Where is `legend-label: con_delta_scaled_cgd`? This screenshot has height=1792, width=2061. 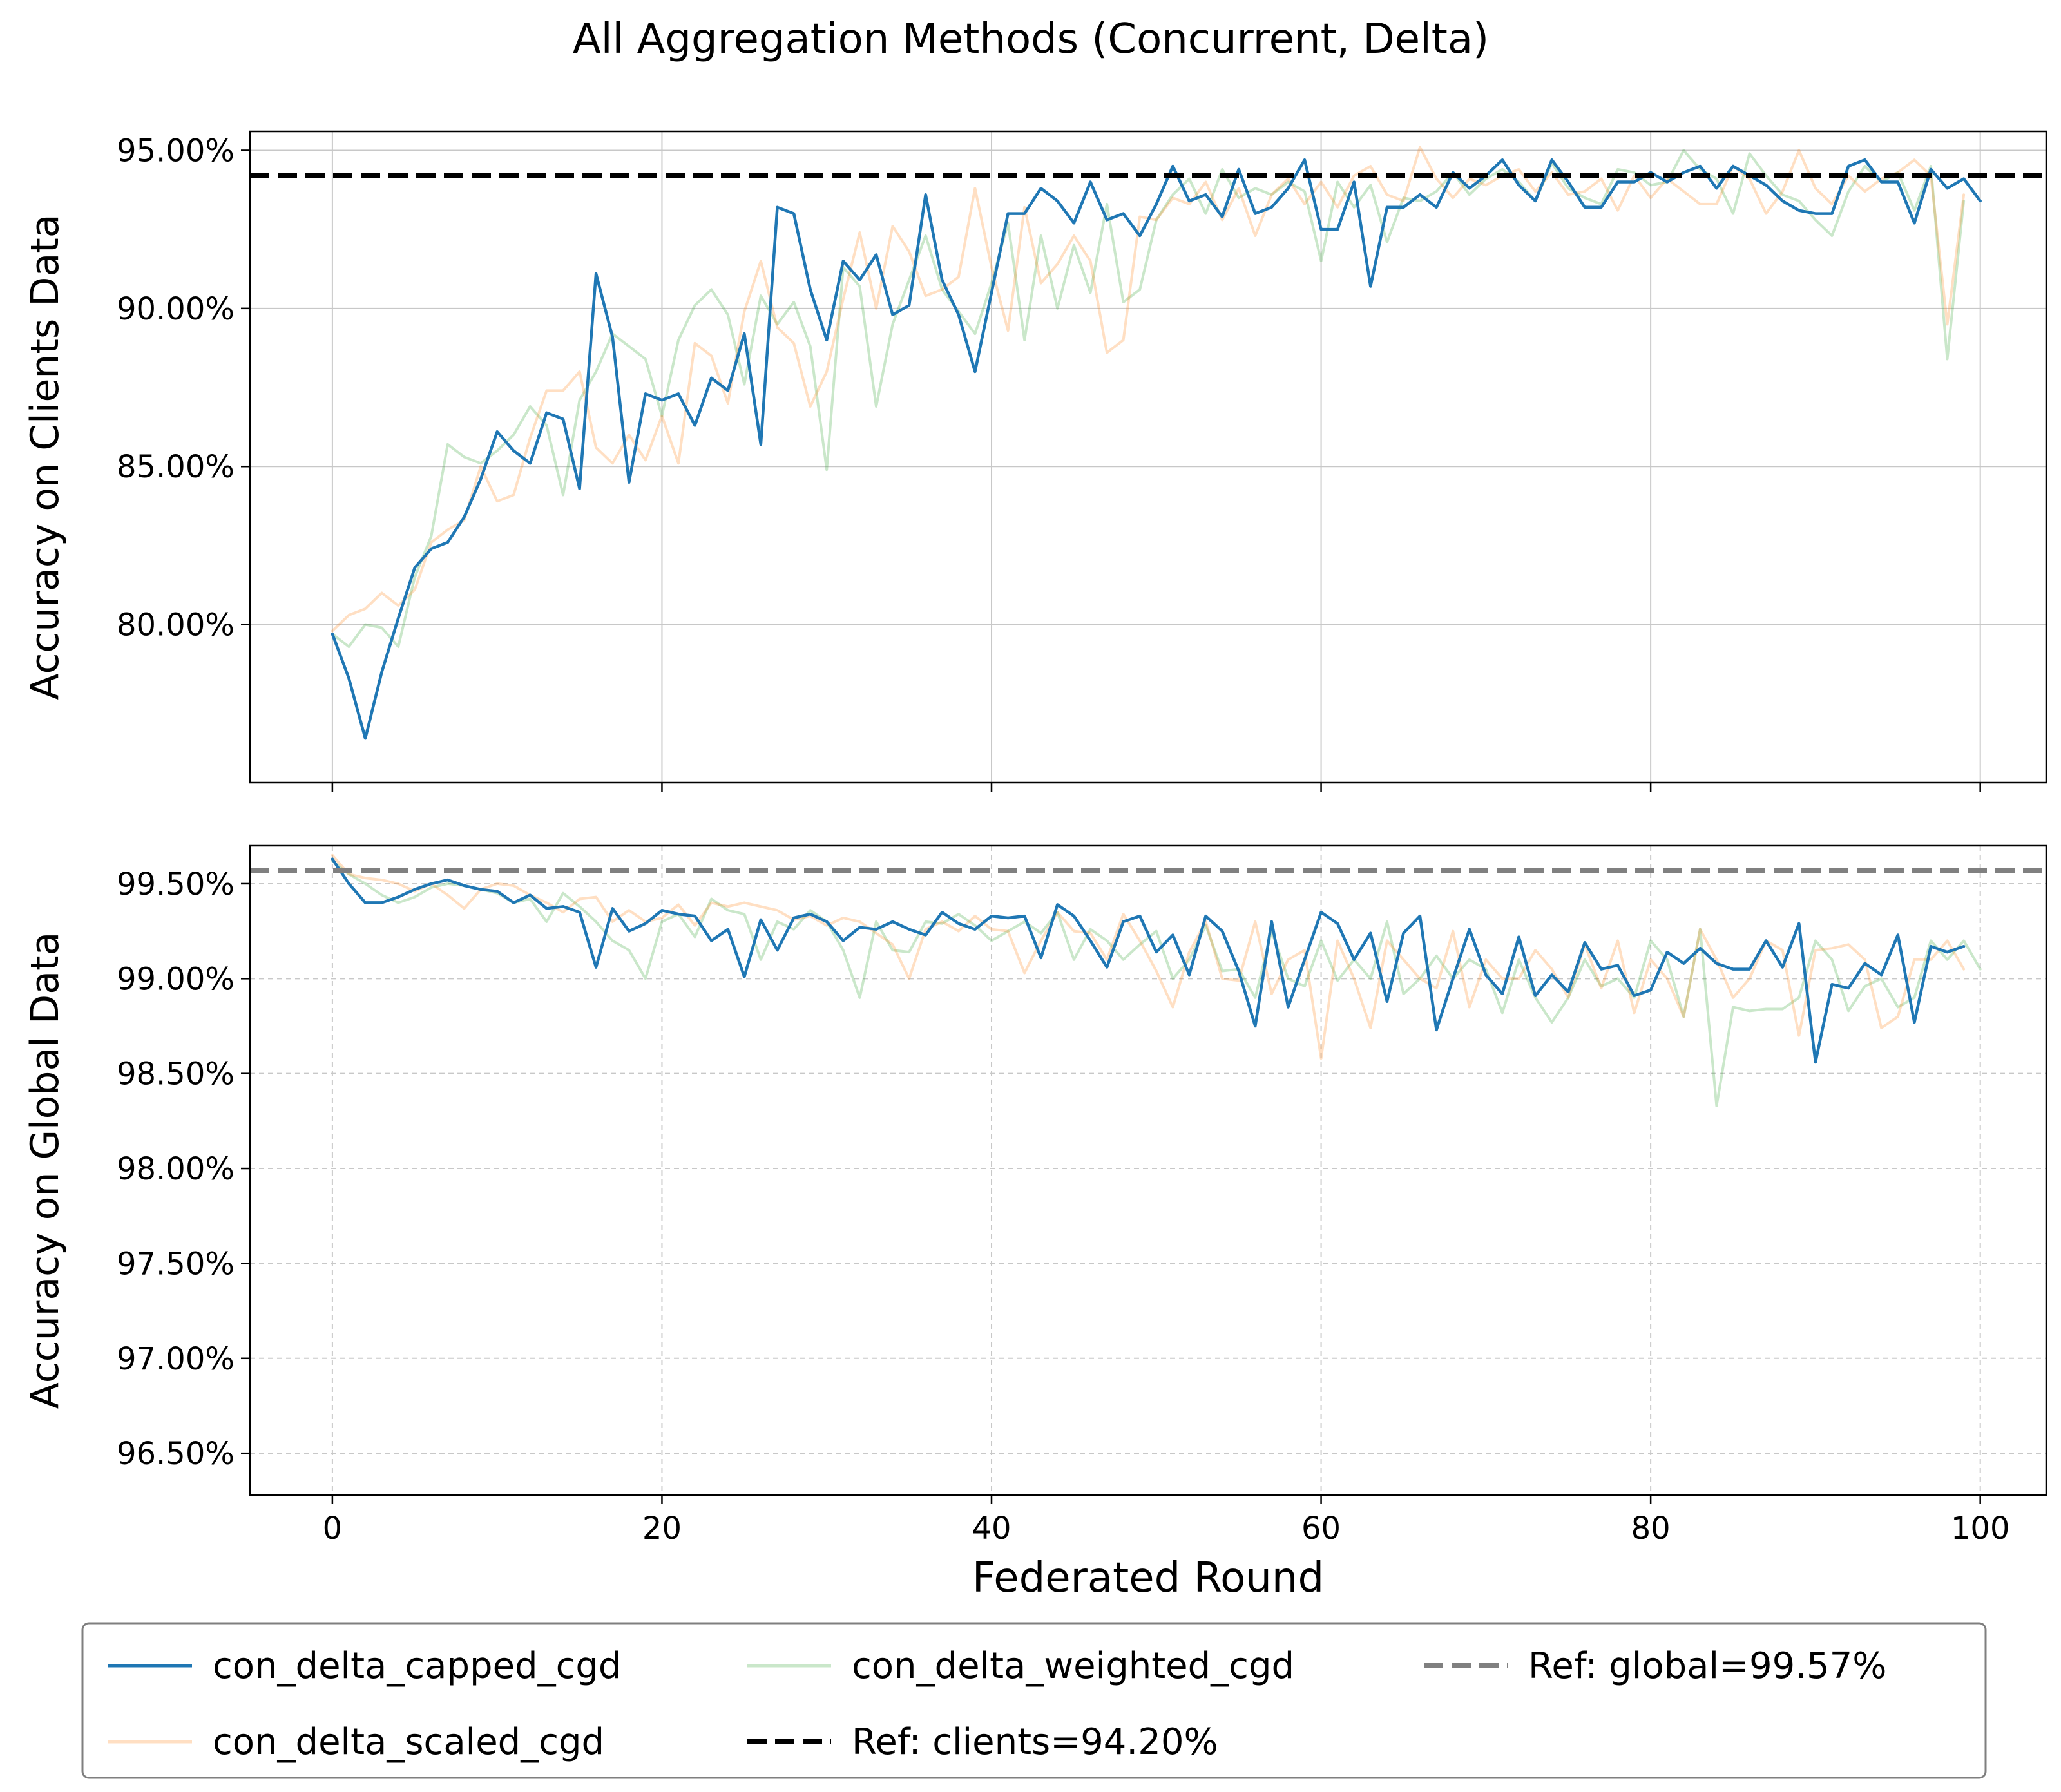
legend-label: con_delta_scaled_cgd is located at coordinates (408, 1742).